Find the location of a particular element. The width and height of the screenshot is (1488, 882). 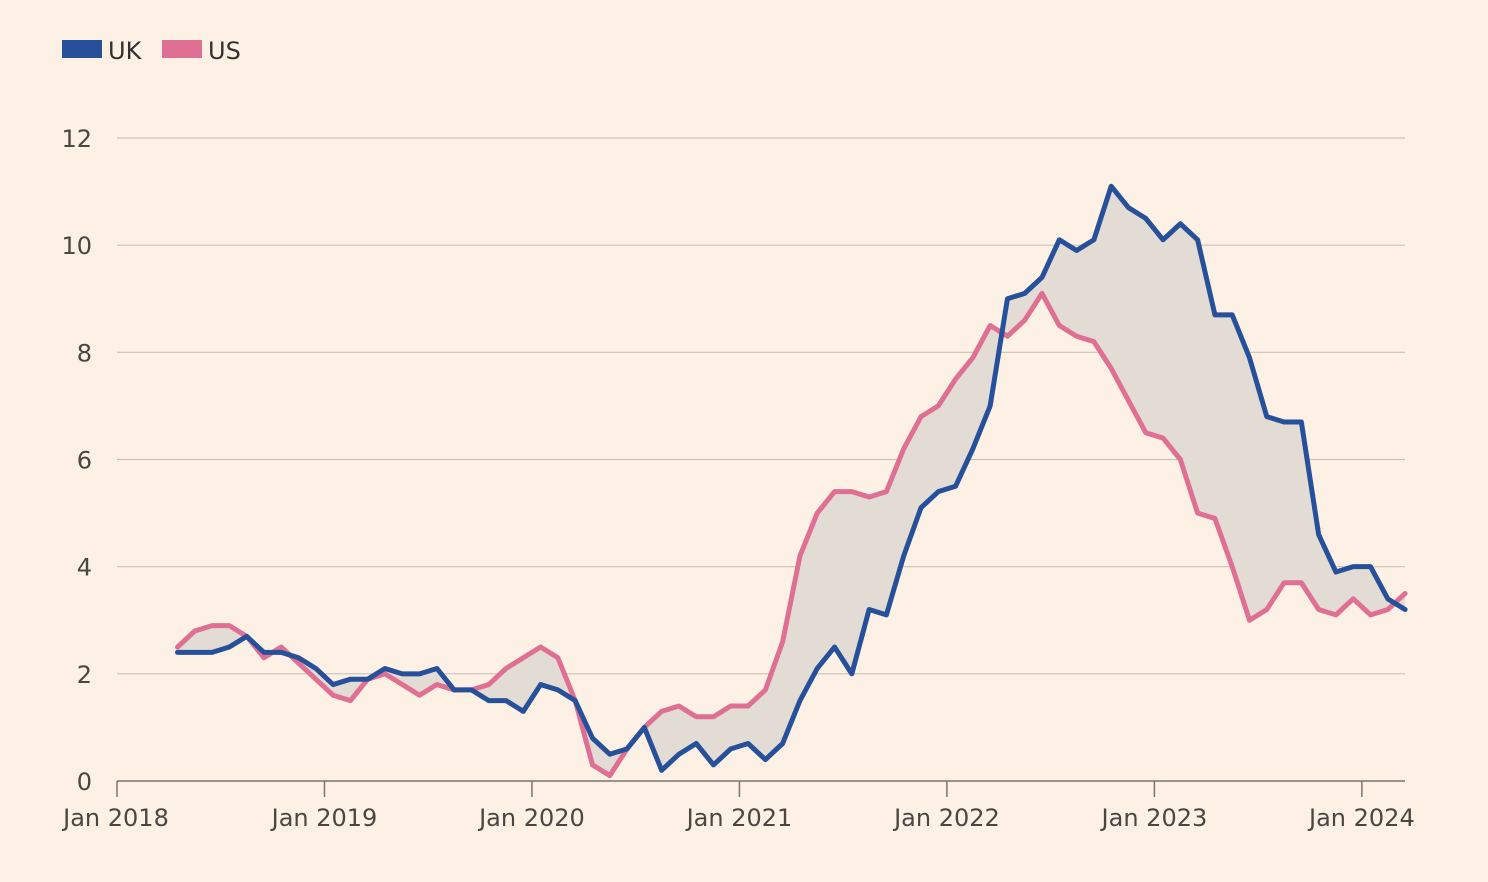

legend-swatch-us is located at coordinates (182, 49).